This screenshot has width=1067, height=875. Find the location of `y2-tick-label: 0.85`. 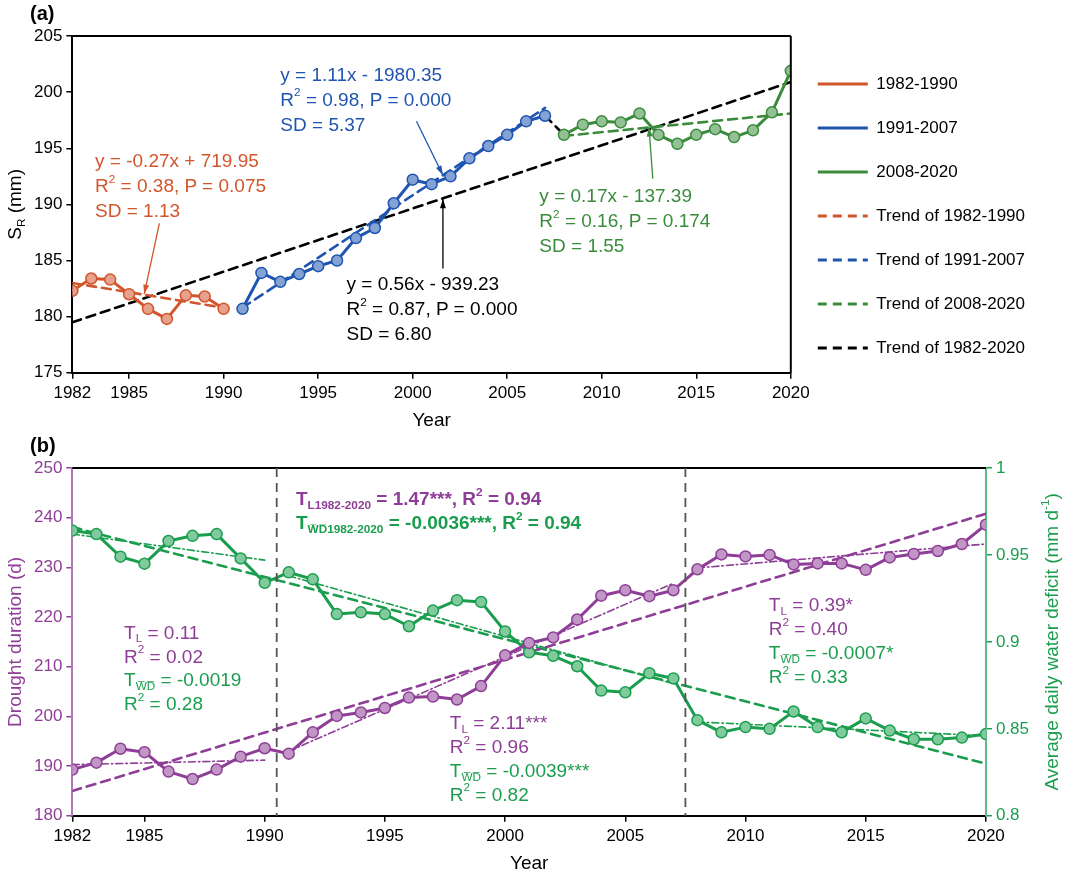

y2-tick-label: 0.85 is located at coordinates (1012, 728).